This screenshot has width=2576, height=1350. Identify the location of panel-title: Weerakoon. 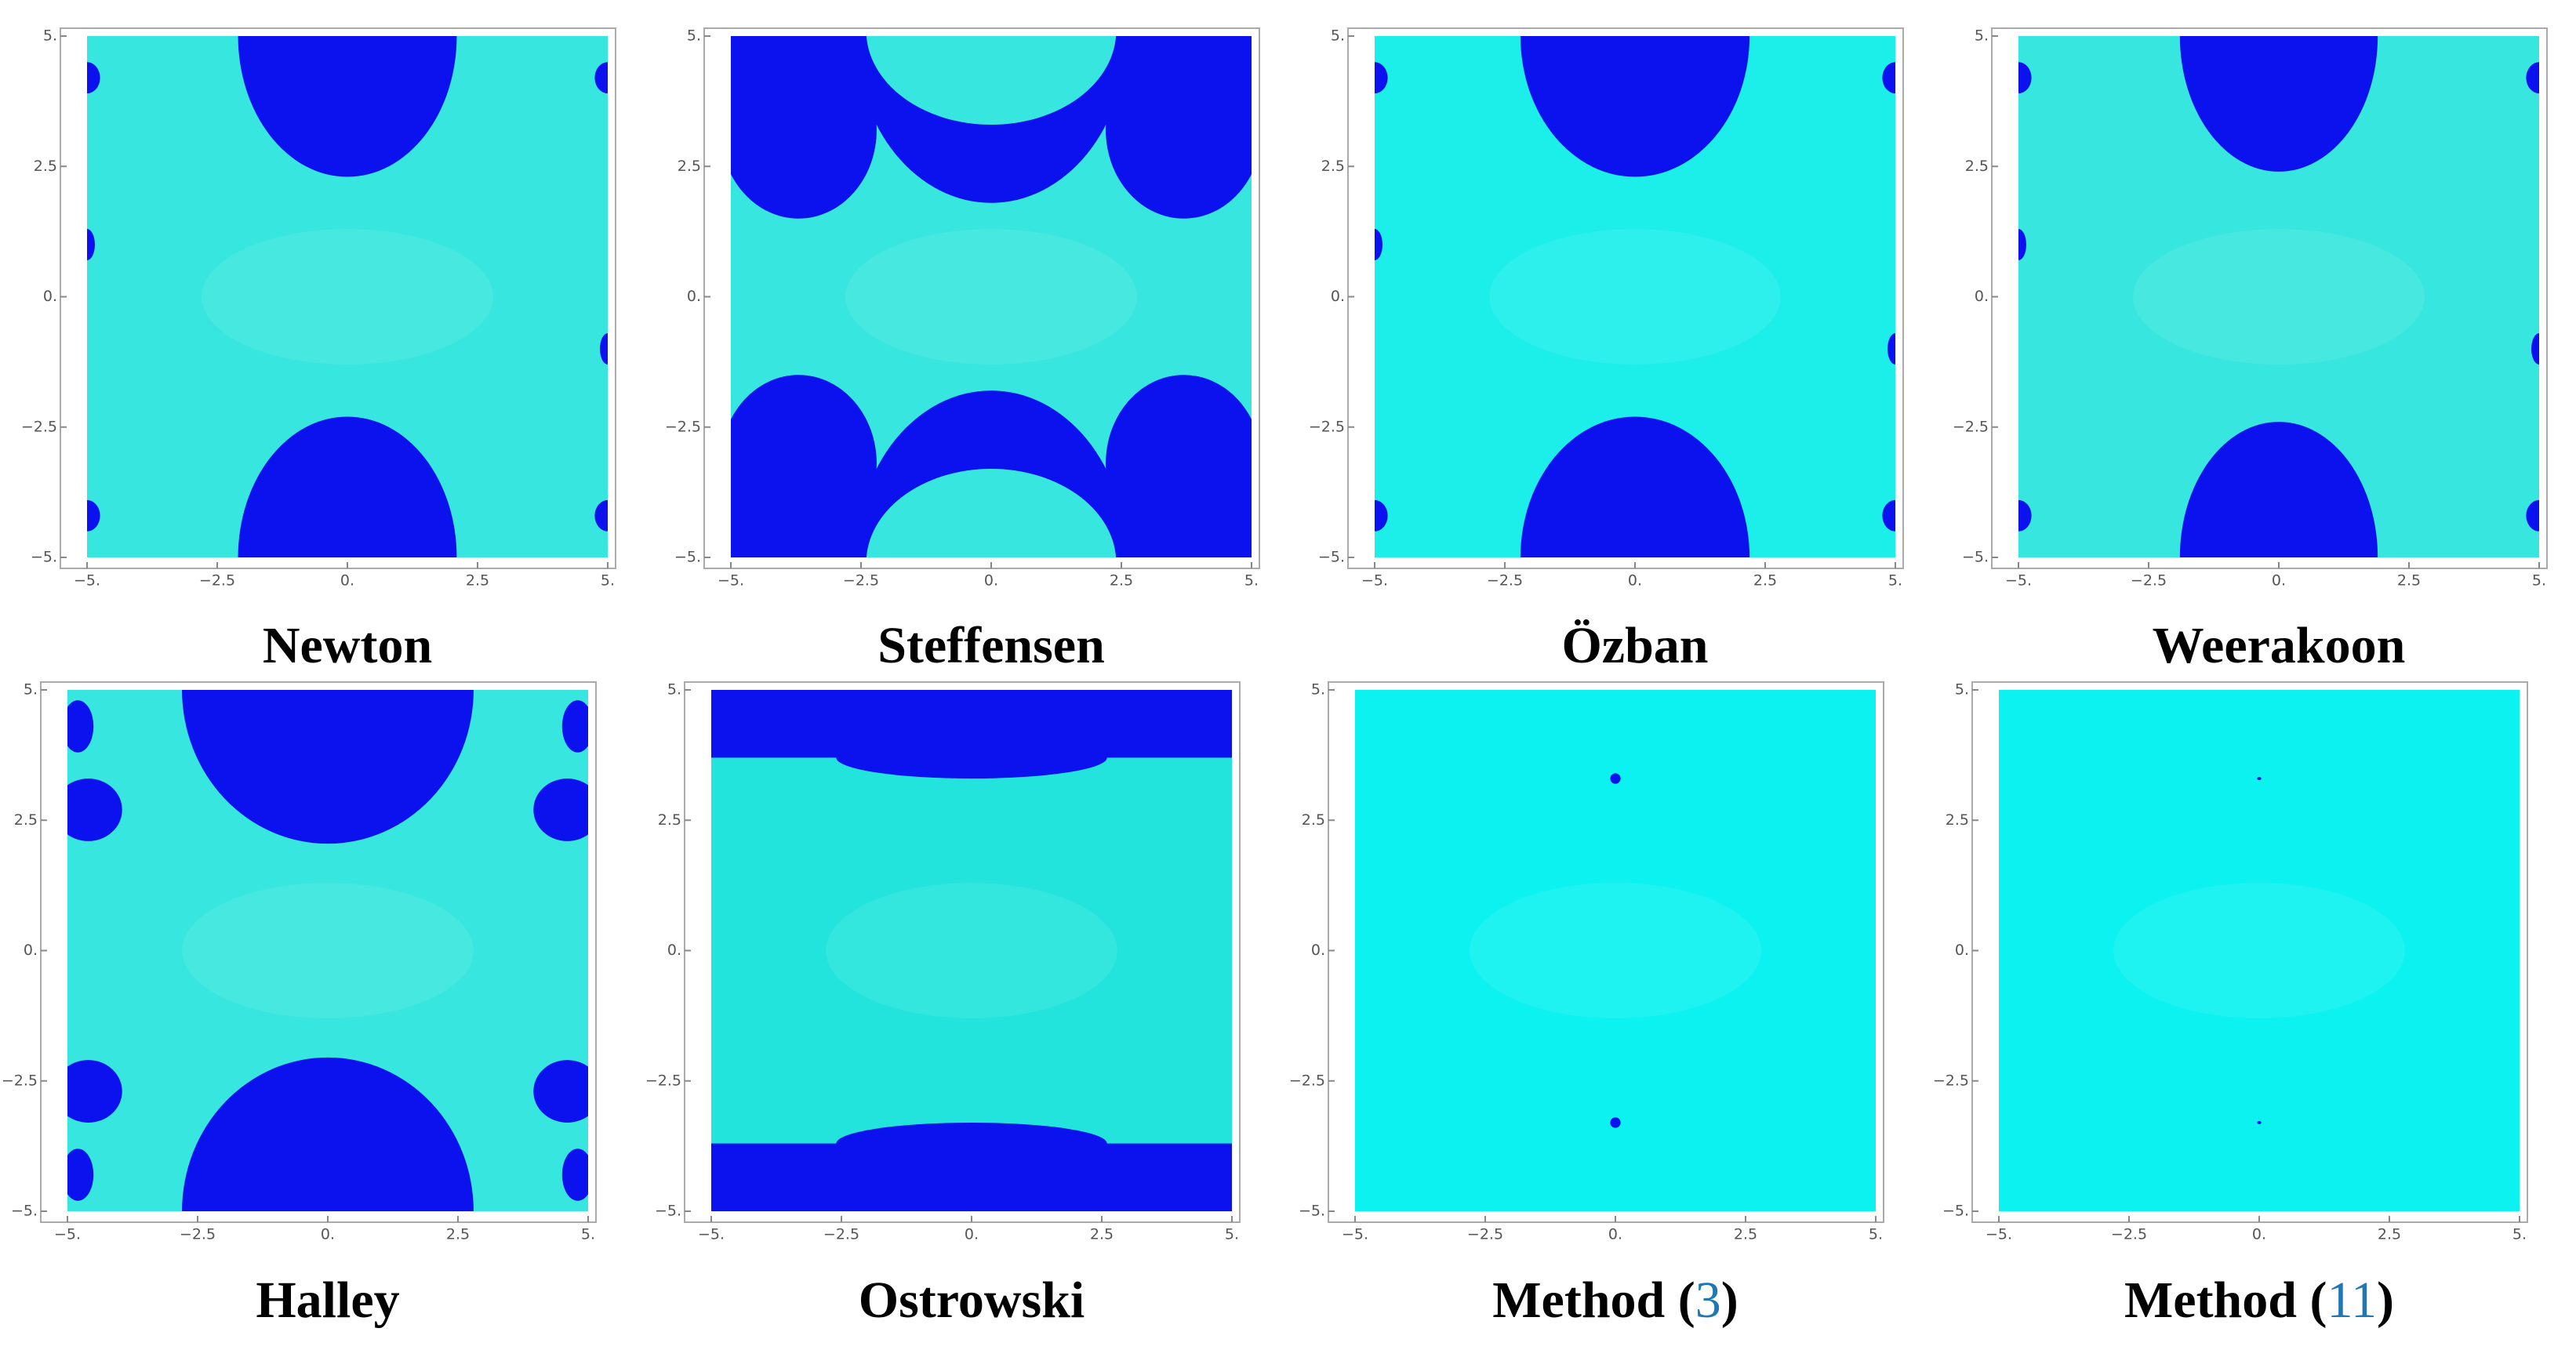
(2279, 645).